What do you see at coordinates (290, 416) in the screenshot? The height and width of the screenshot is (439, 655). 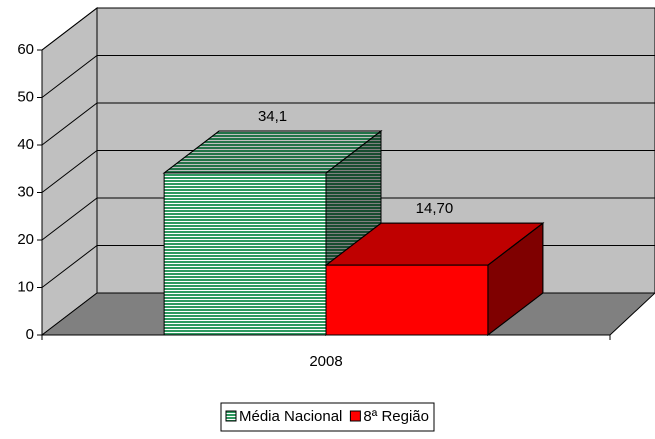 I see `legend-label: Média Nacional` at bounding box center [290, 416].